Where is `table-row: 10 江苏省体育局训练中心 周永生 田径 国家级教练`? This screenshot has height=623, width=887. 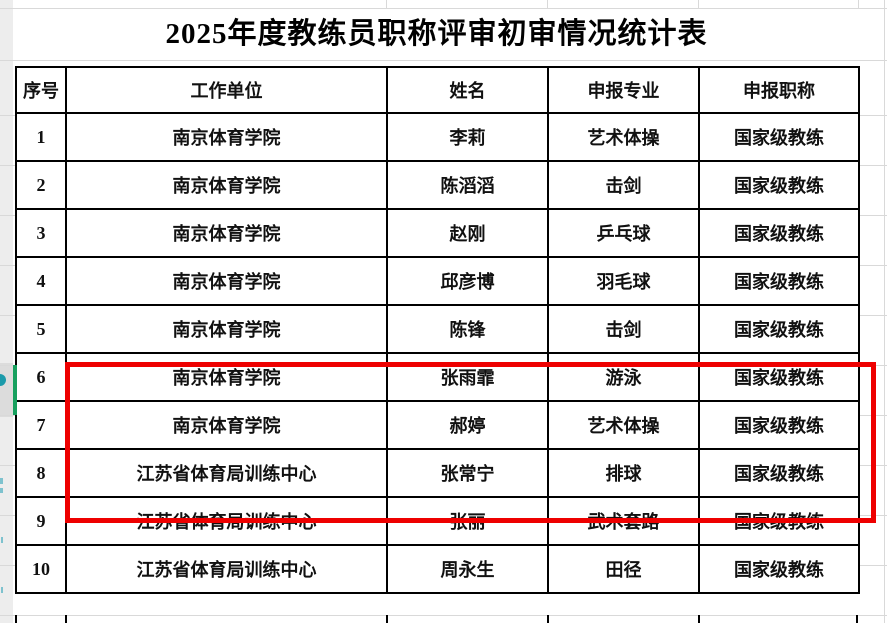 table-row: 10 江苏省体育局训练中心 周永生 田径 国家级教练 is located at coordinates (437, 569).